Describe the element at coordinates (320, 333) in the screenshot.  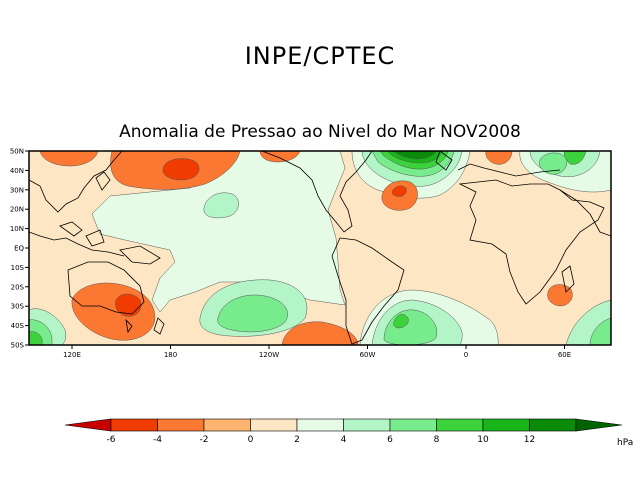
I see `negative-anomaly-southeast-pacific` at that location.